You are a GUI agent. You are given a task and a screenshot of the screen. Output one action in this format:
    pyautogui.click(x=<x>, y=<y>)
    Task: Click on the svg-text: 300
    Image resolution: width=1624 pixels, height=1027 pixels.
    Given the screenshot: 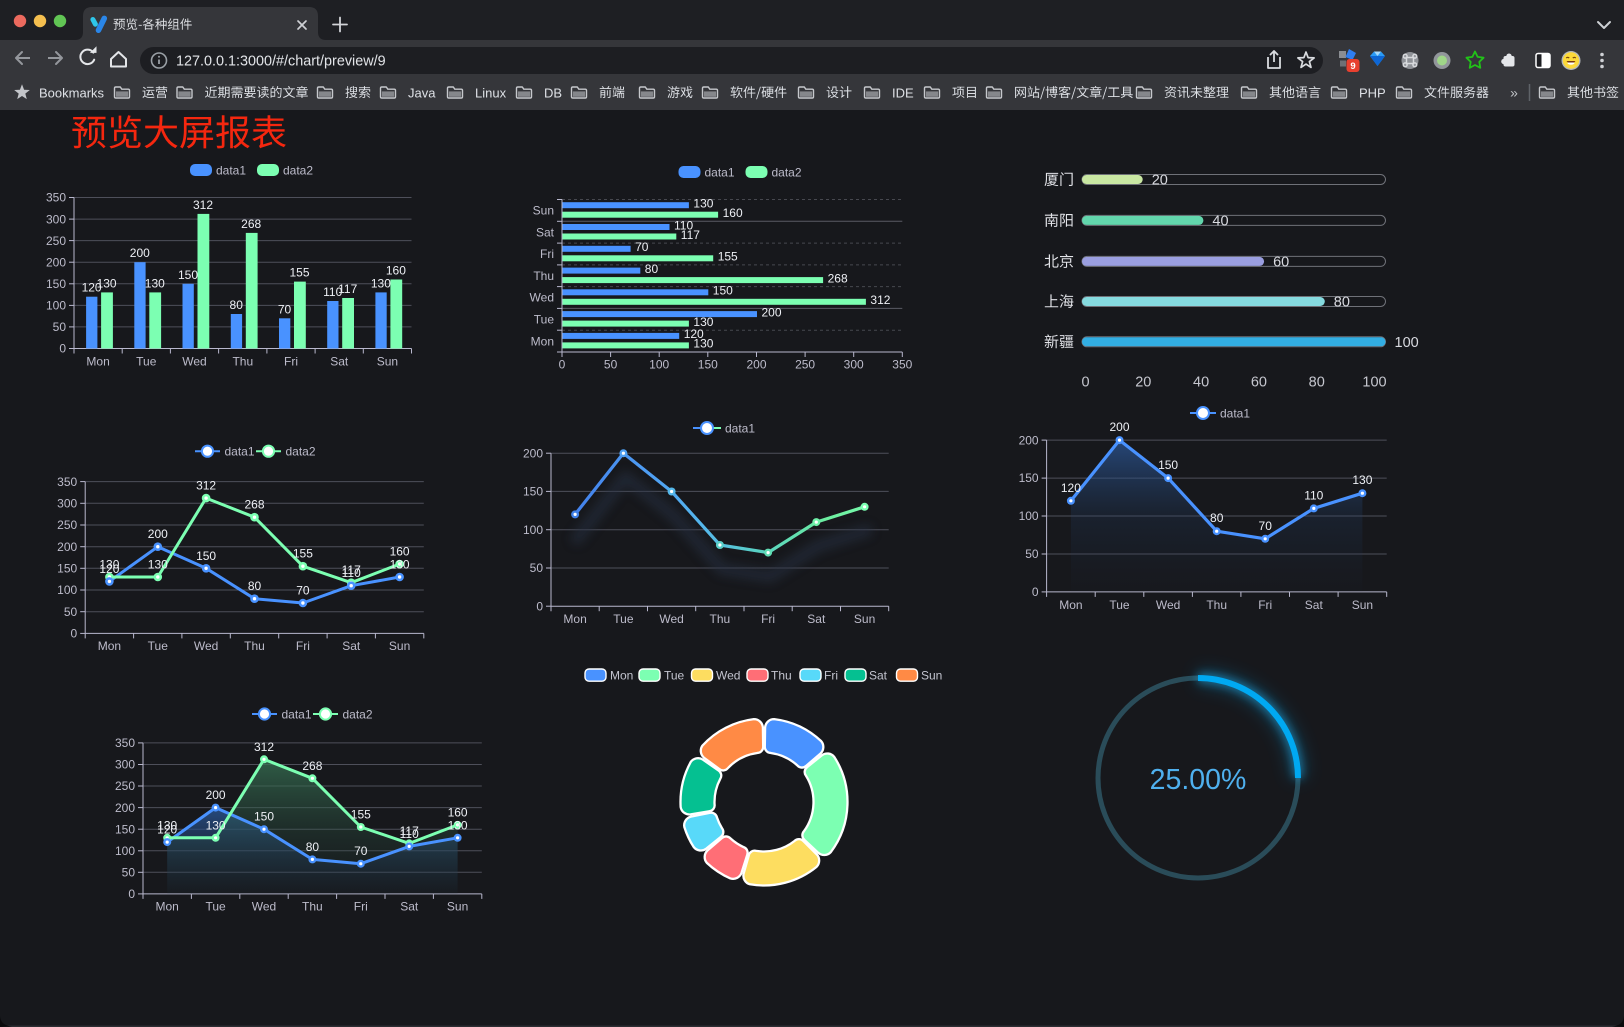 What is the action you would take?
    pyautogui.click(x=854, y=365)
    